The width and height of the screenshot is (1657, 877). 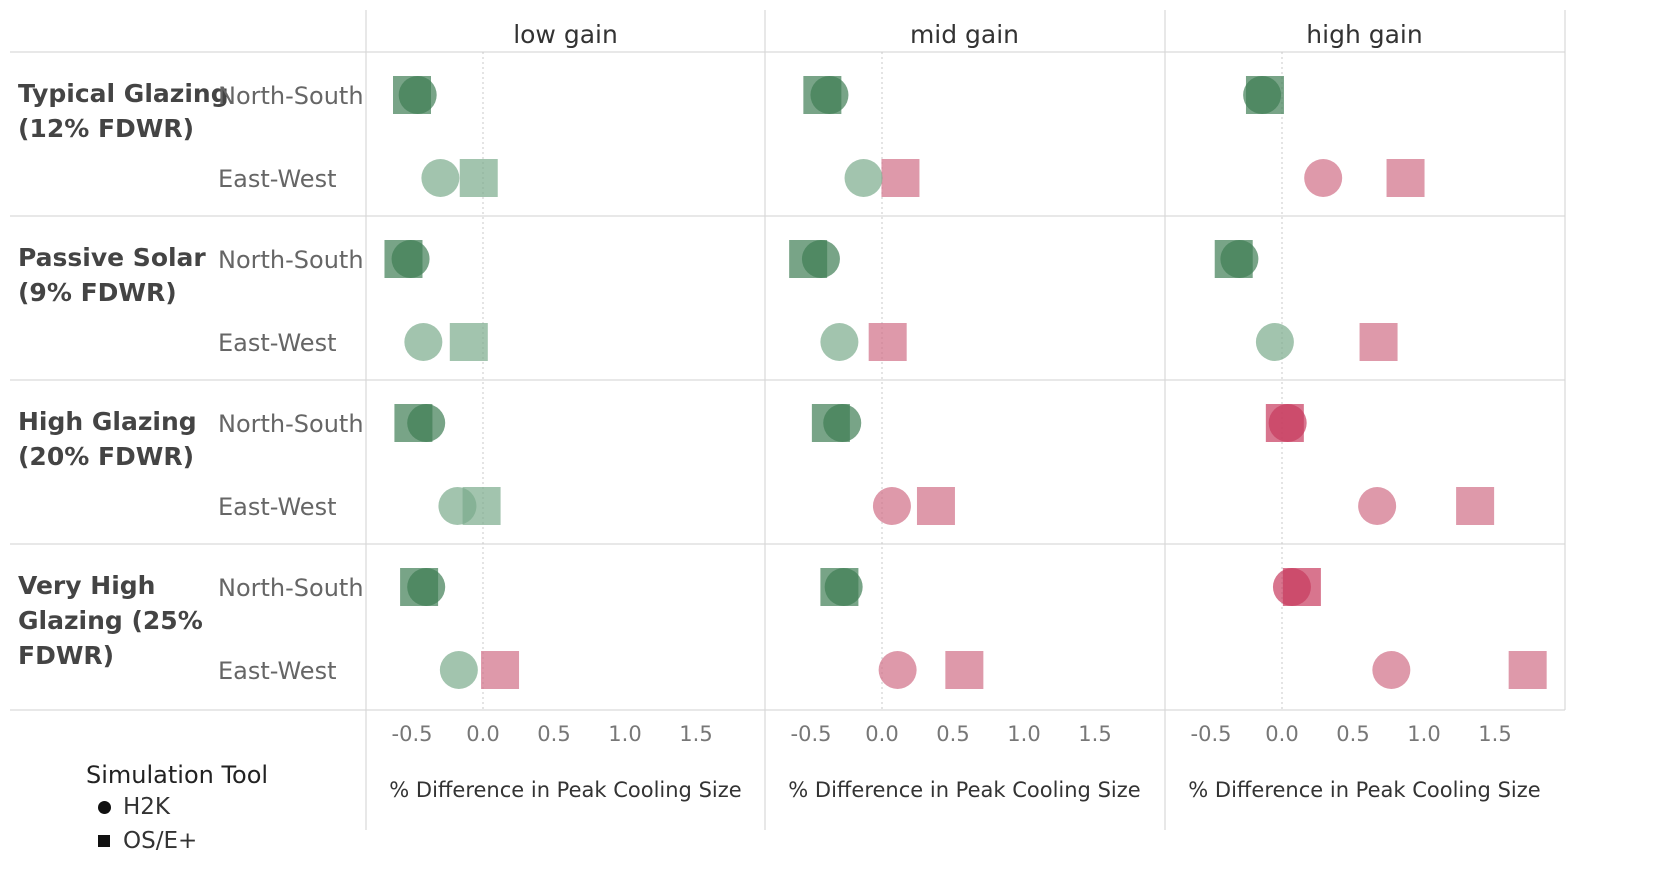 What do you see at coordinates (964, 34) in the screenshot?
I see `column-header: mid gain` at bounding box center [964, 34].